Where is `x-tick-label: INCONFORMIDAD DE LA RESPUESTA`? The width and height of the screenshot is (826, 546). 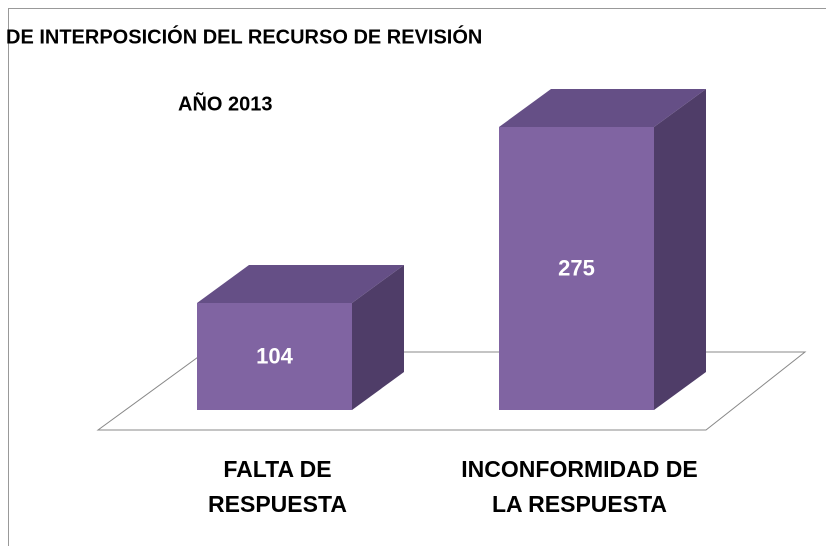
x-tick-label: INCONFORMIDAD DE LA RESPUESTA is located at coordinates (579, 486).